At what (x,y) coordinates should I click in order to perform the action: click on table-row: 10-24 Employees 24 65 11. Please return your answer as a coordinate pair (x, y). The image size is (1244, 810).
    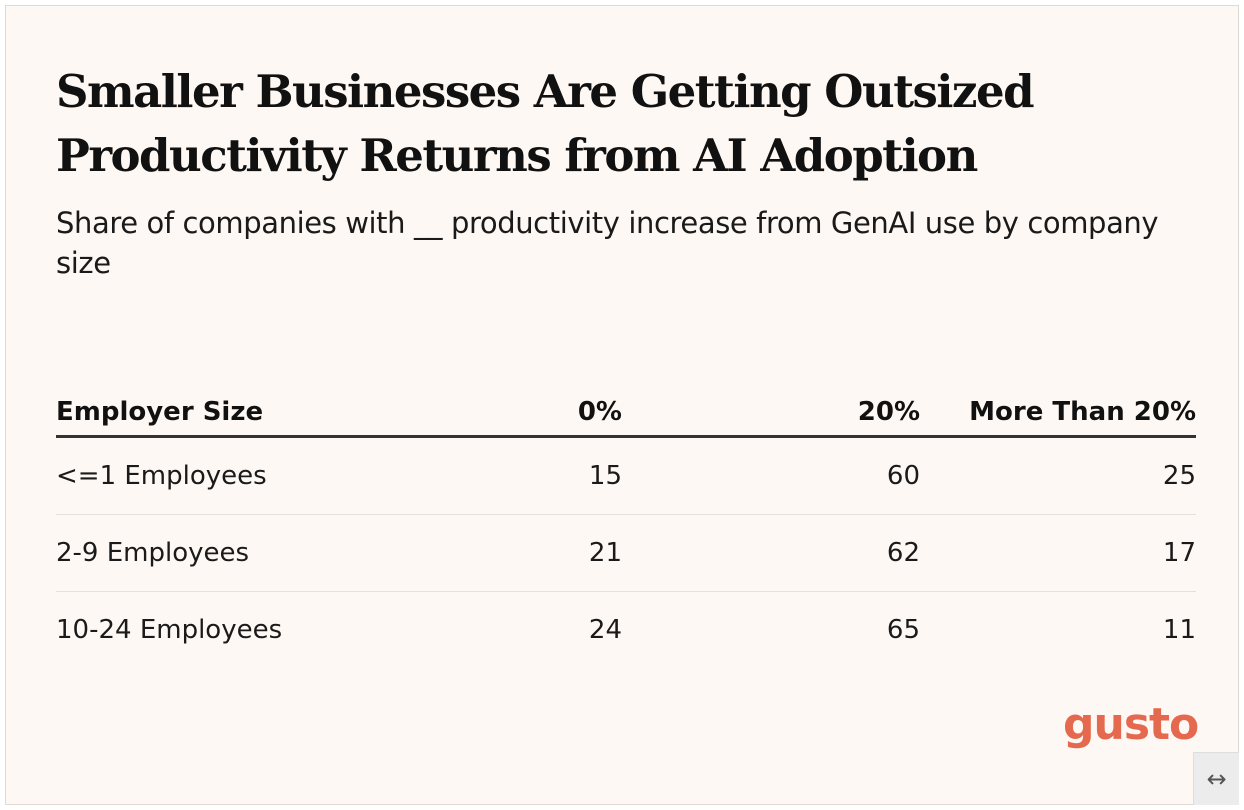
    Looking at the image, I should click on (626, 630).